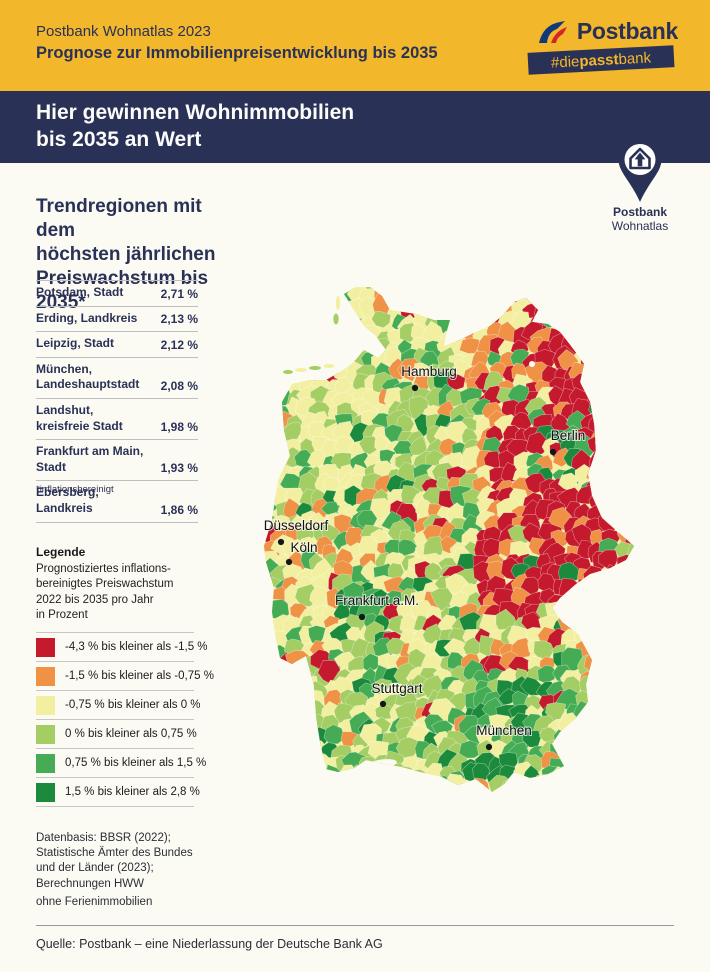 This screenshot has width=710, height=972. What do you see at coordinates (131, 734) in the screenshot?
I see `legend-label: 0 % bis kleiner als 0,75 %` at bounding box center [131, 734].